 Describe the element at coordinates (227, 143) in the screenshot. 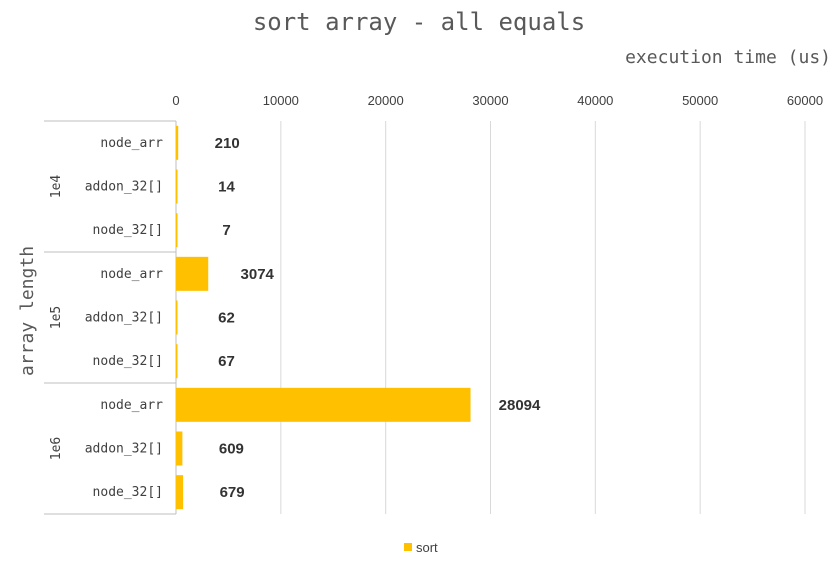

I see `data-label: 210` at that location.